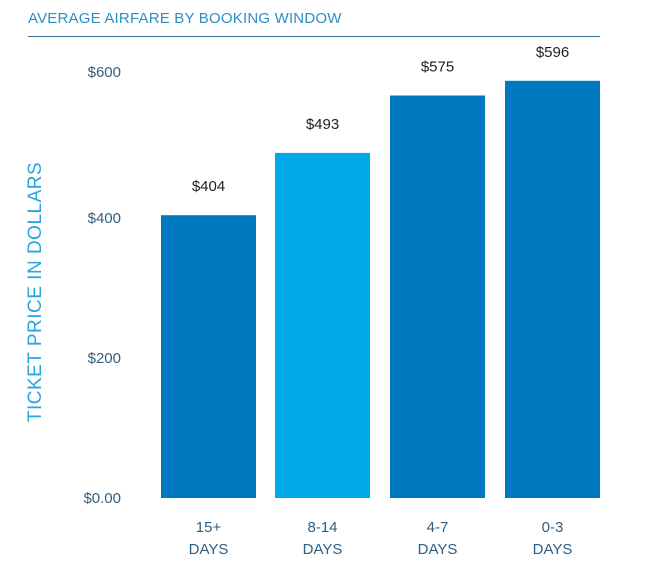  Describe the element at coordinates (381, 538) in the screenshot. I see `category-labels: 15+ DAYS 8-14 DAYS 4-7 DAYS 0-3 DAYS` at that location.